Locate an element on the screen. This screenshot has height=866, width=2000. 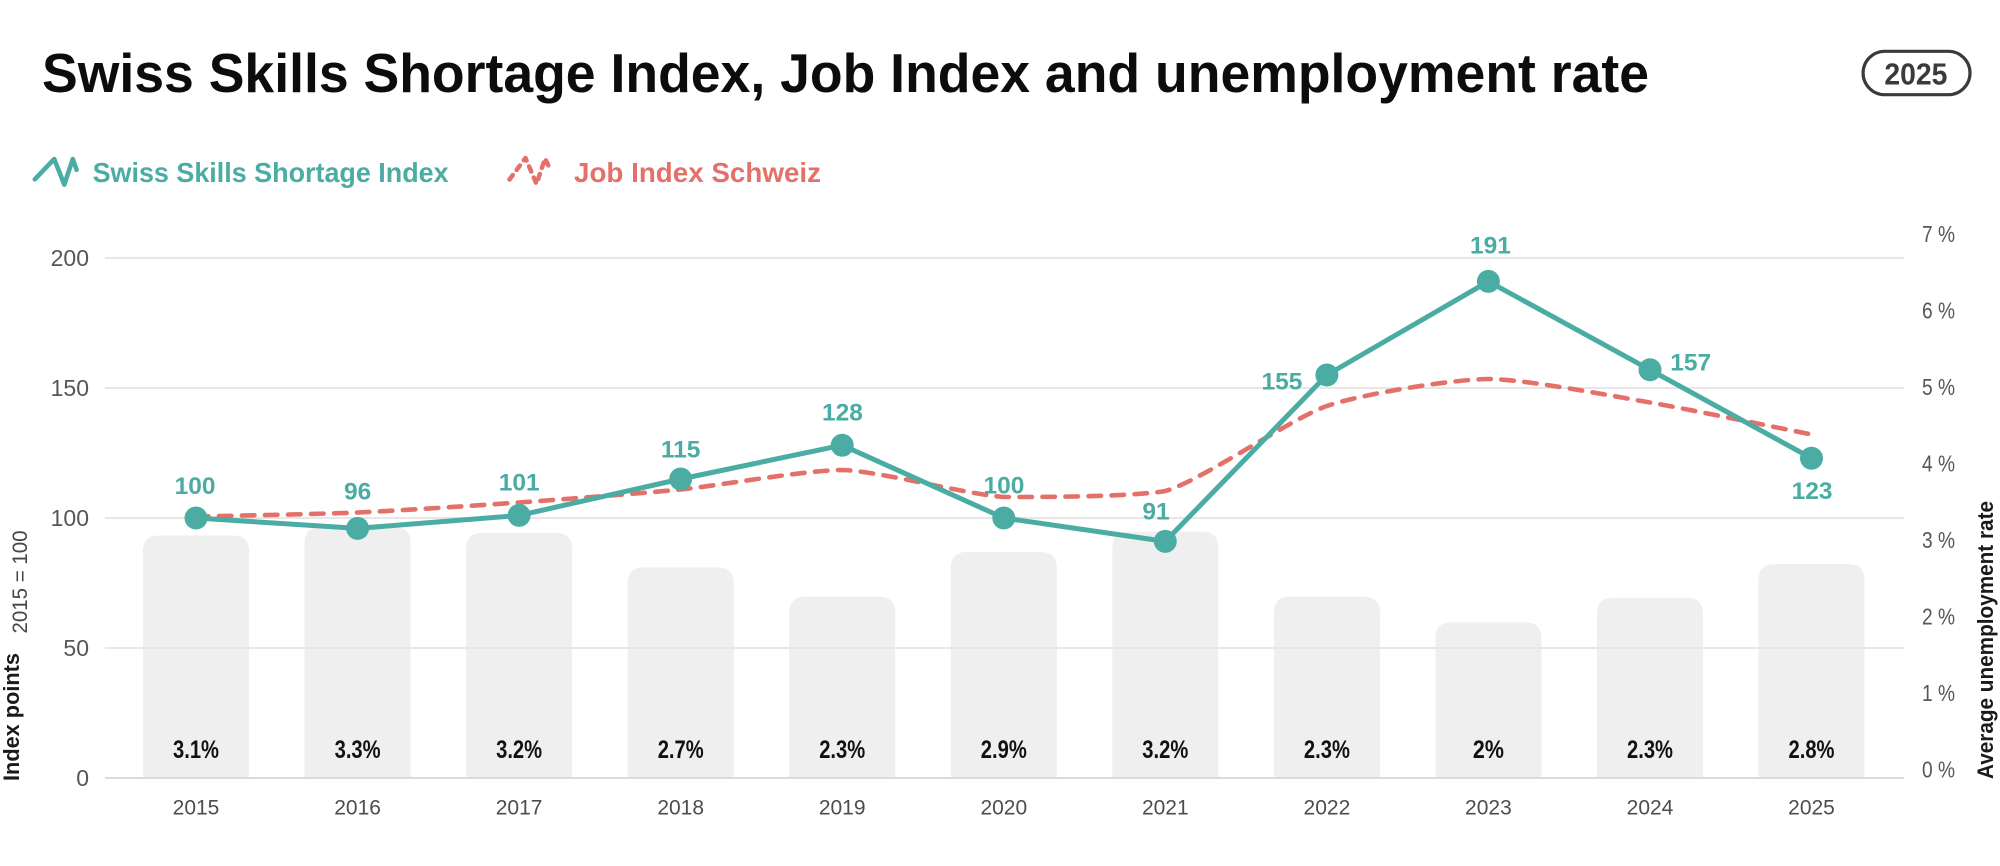
svg-text: 200 is located at coordinates (70, 258).